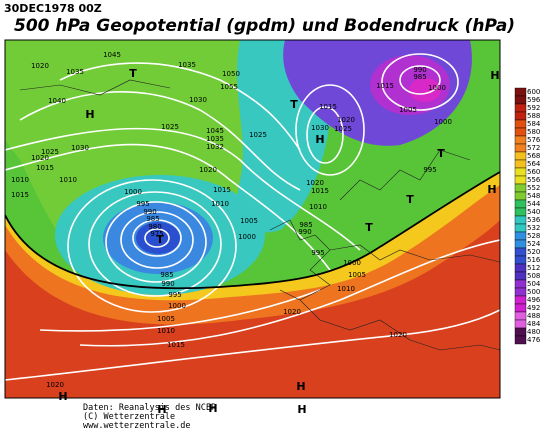 This screenshot has height=430, width=540. Describe the element at coordinates (156, 234) in the screenshot. I see `isobar-label: 975` at that location.